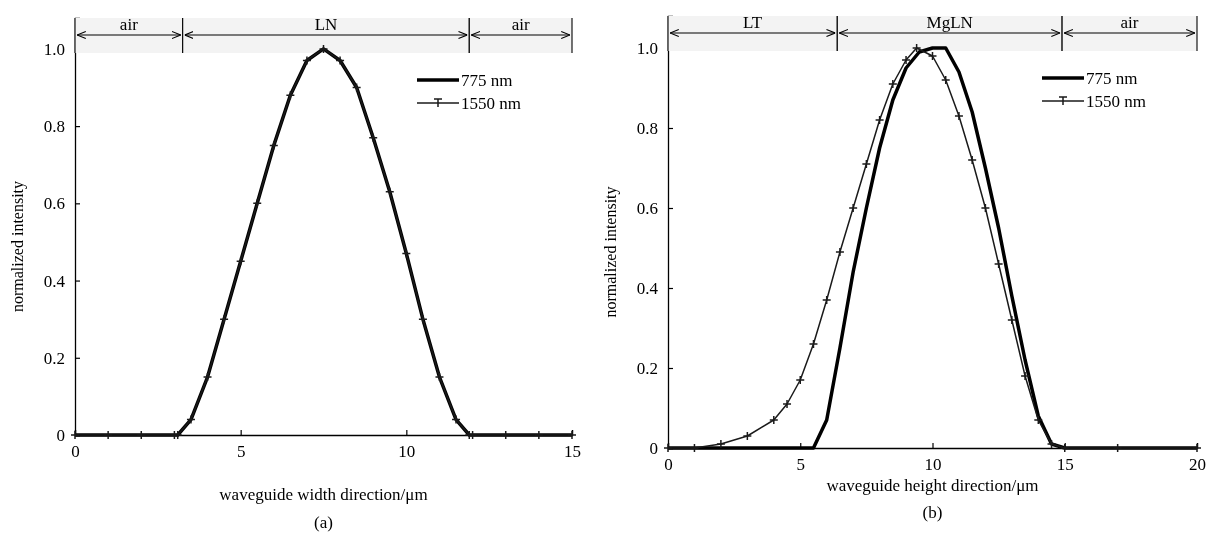 Image resolution: width=1215 pixels, height=540 pixels. Describe the element at coordinates (949, 22) in the screenshot. I see `band-label: MgLN` at that location.